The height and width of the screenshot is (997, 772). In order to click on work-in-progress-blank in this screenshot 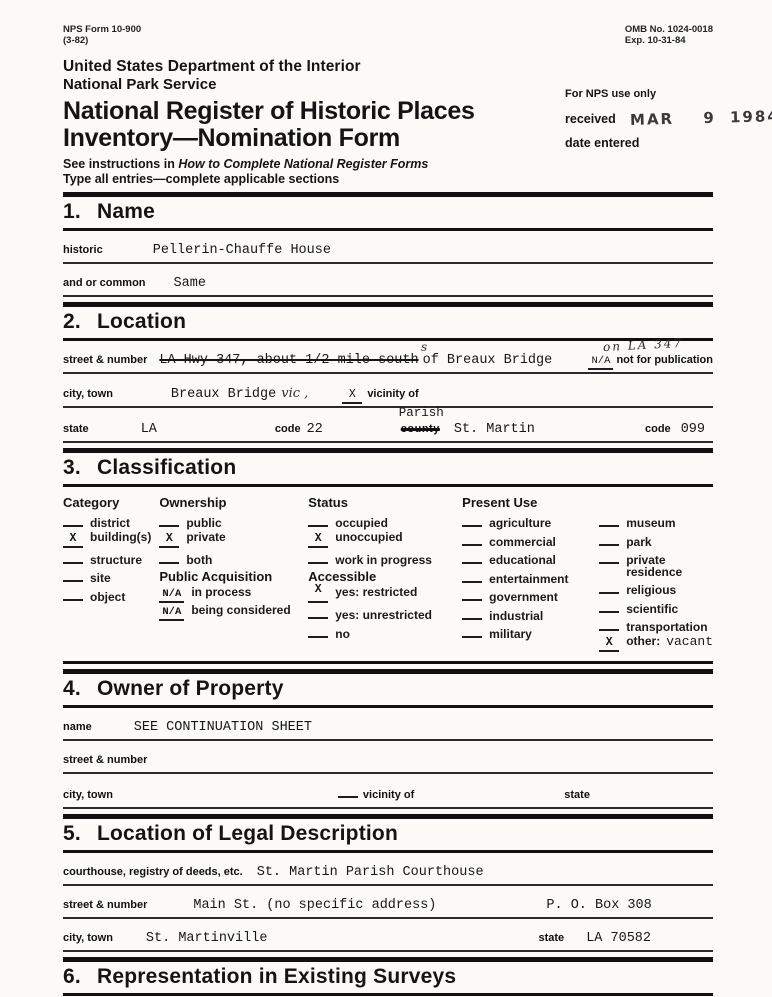, I will do `click(318, 557)`.